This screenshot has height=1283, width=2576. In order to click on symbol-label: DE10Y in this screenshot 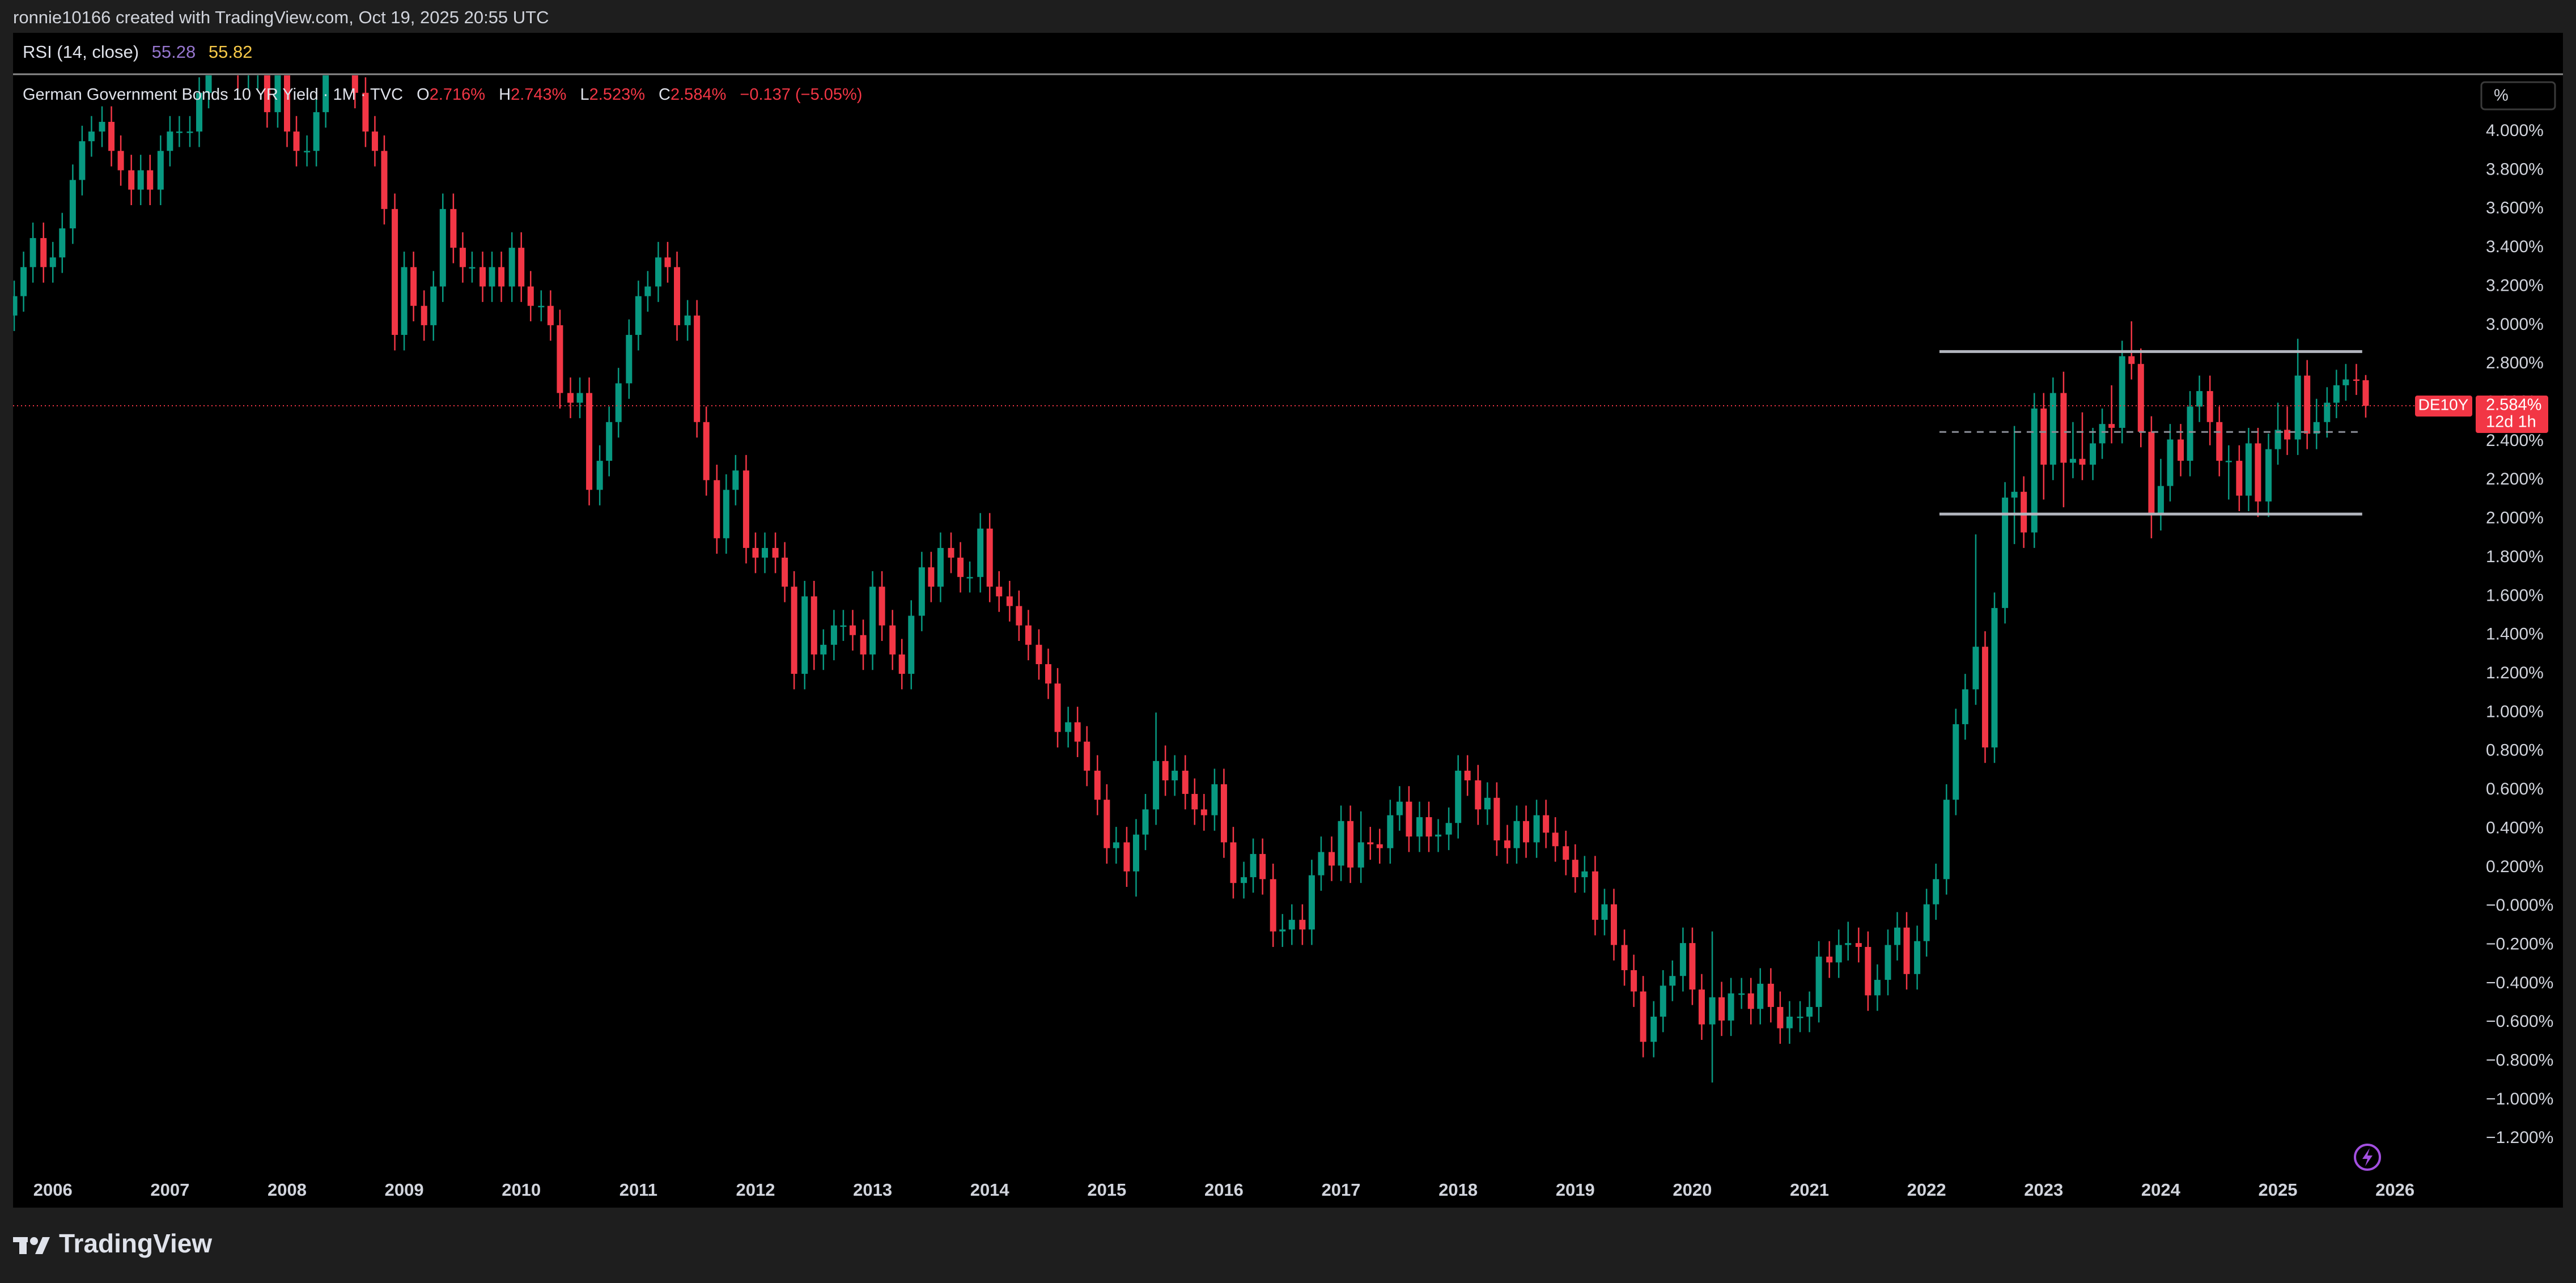, I will do `click(2443, 405)`.